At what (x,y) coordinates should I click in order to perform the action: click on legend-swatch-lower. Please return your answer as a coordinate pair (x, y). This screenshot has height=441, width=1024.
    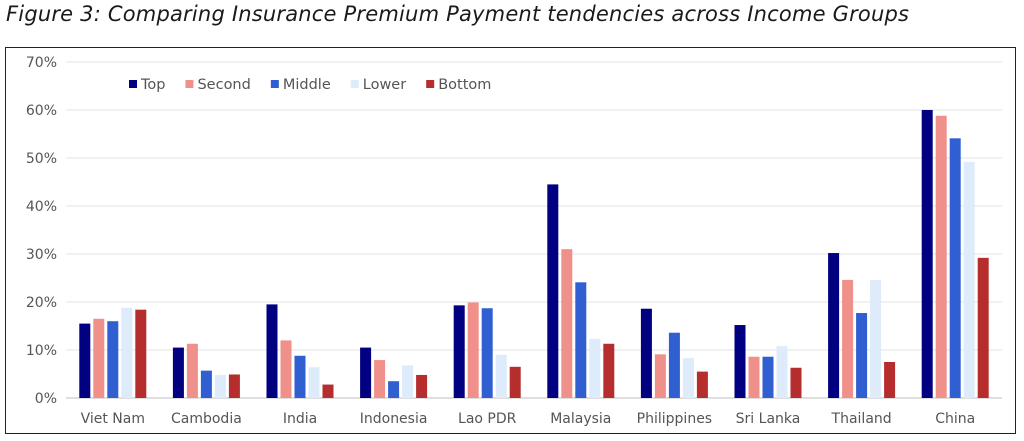
    Looking at the image, I should click on (354, 84).